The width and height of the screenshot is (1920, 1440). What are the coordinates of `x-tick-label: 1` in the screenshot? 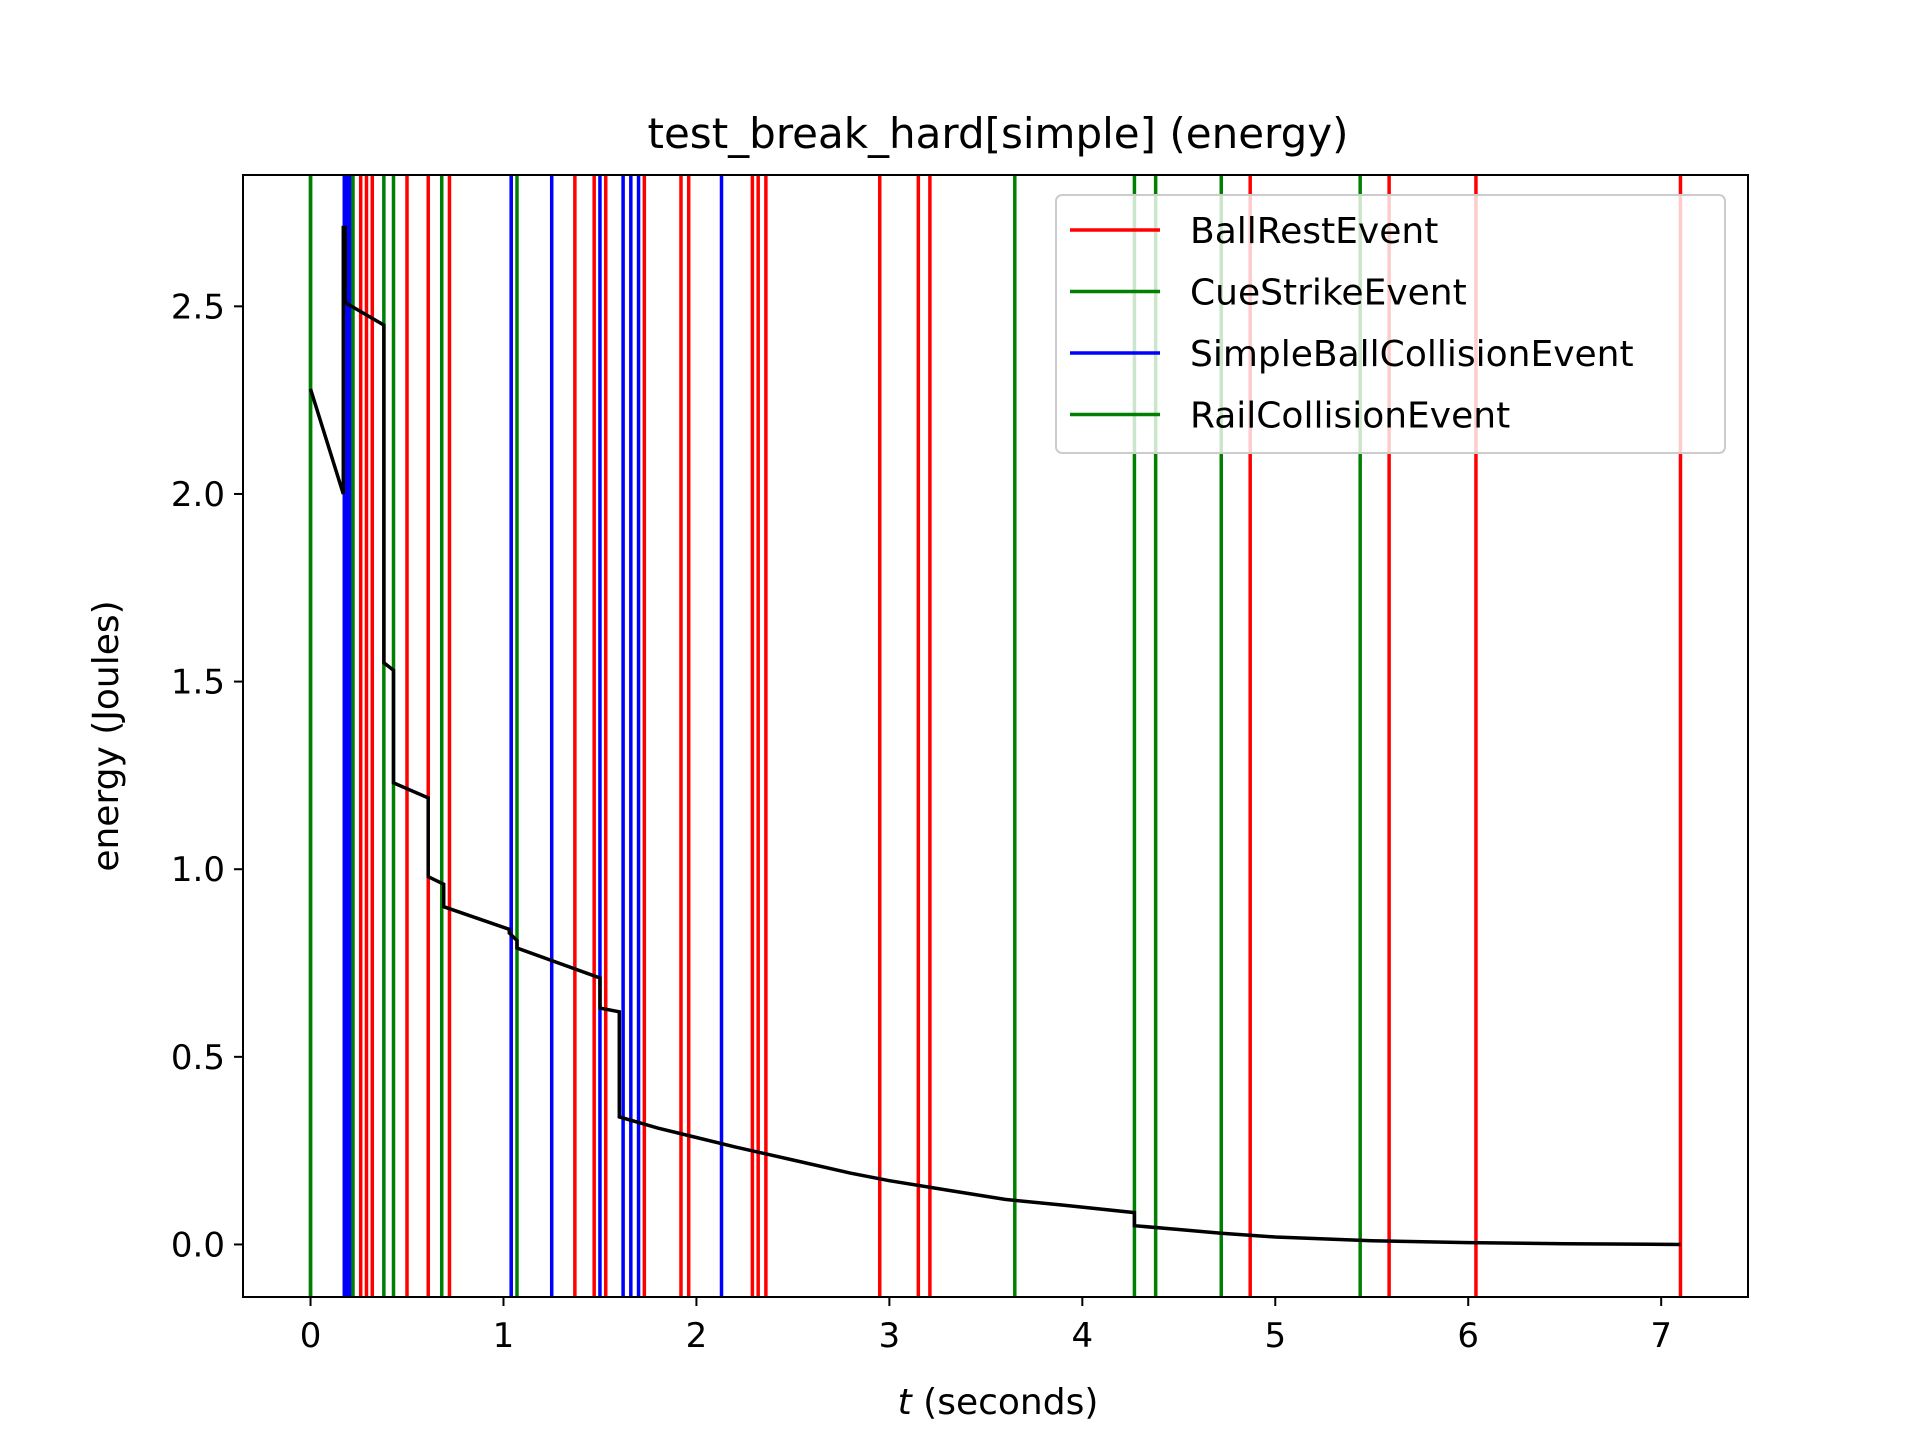 It's located at (504, 1336).